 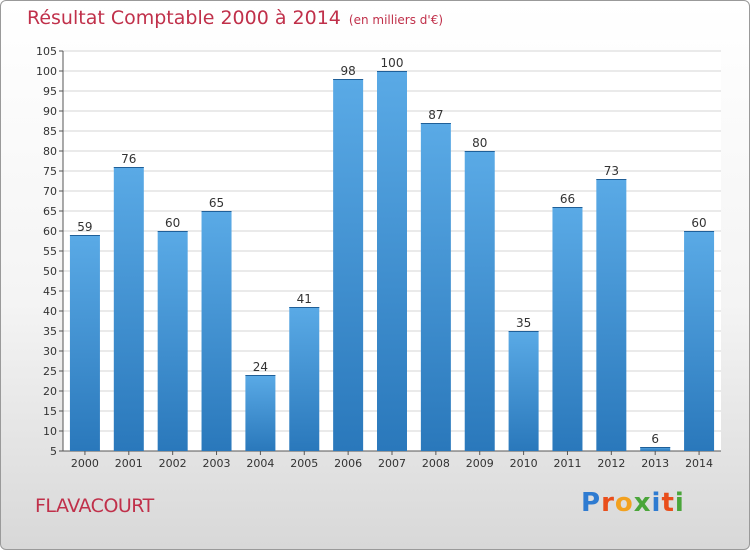 I want to click on x-tick-label: 2007, so click(x=392, y=463).